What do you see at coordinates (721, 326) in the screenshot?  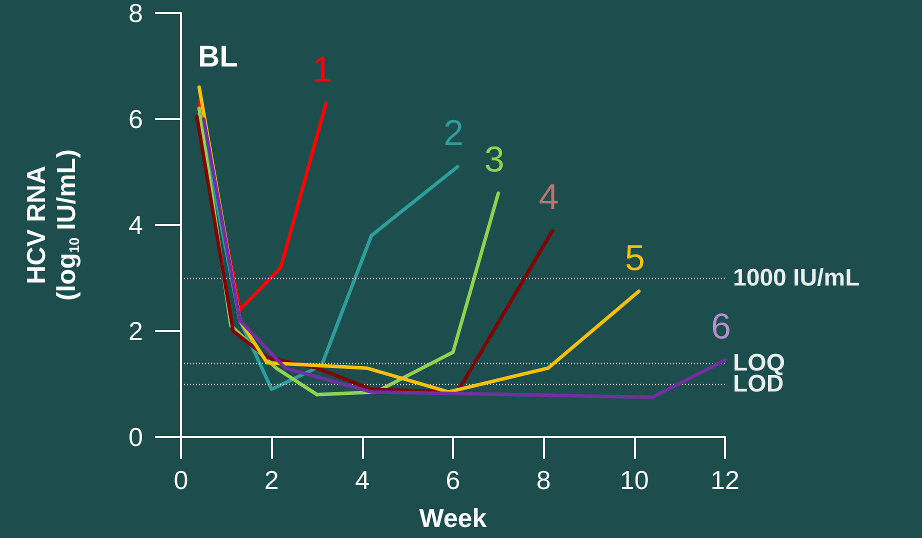 I see `series-label: 6` at bounding box center [721, 326].